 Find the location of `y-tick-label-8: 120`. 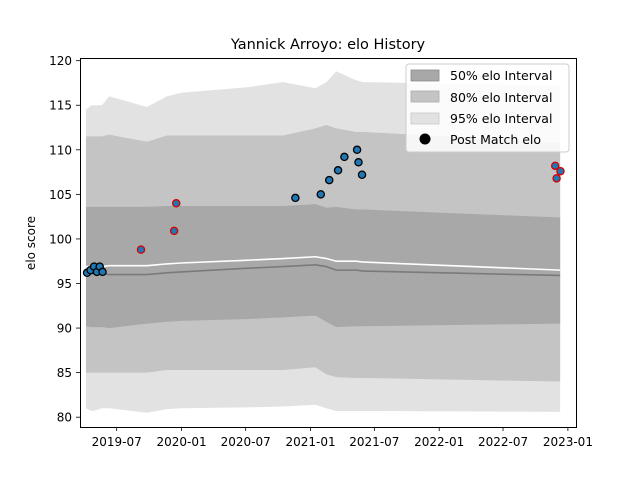

y-tick-label-8: 120 is located at coordinates (60, 61).